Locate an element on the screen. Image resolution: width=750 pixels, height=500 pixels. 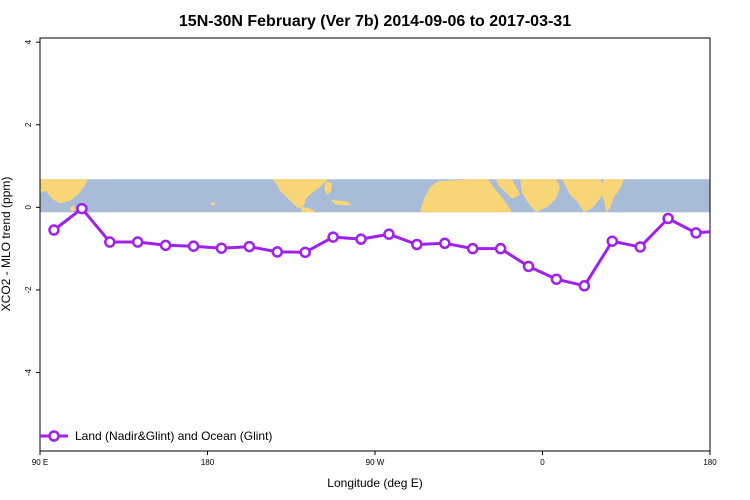
map-land-taiwan is located at coordinates (72, 208).